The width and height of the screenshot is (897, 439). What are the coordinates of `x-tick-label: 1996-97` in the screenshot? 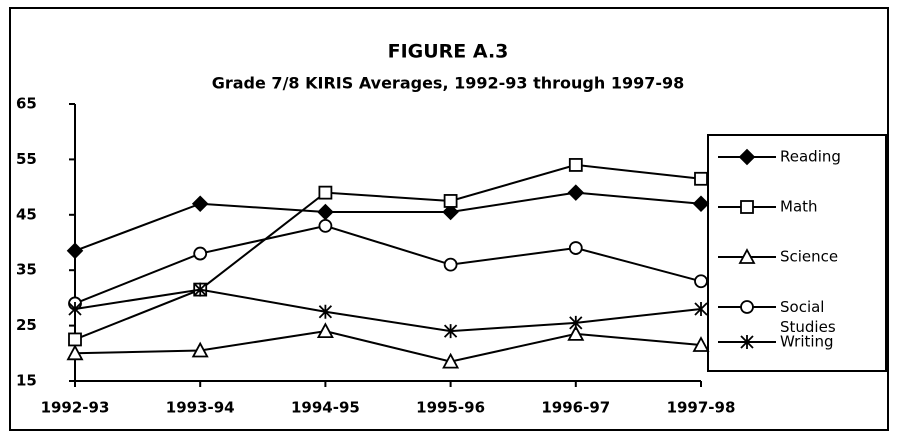 It's located at (575, 408).